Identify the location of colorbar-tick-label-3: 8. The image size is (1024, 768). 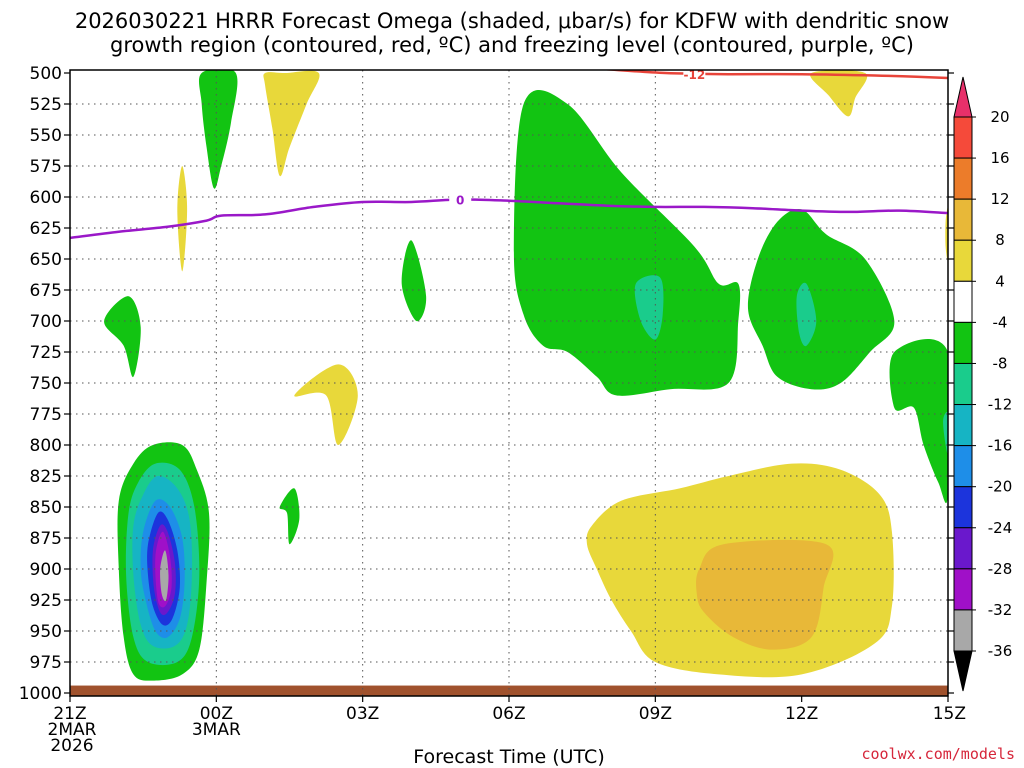
(1000, 240).